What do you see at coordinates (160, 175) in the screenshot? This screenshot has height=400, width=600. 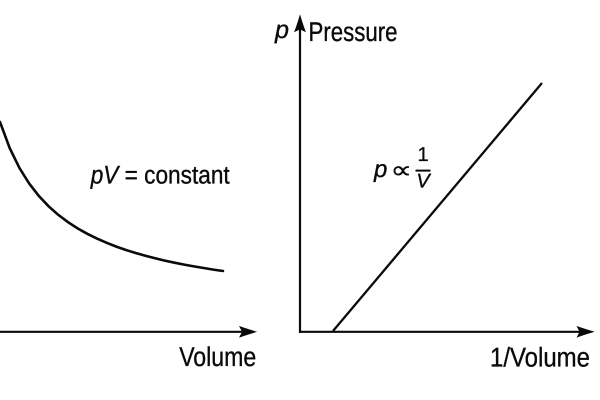 I see `svg-text: pV = constant` at bounding box center [160, 175].